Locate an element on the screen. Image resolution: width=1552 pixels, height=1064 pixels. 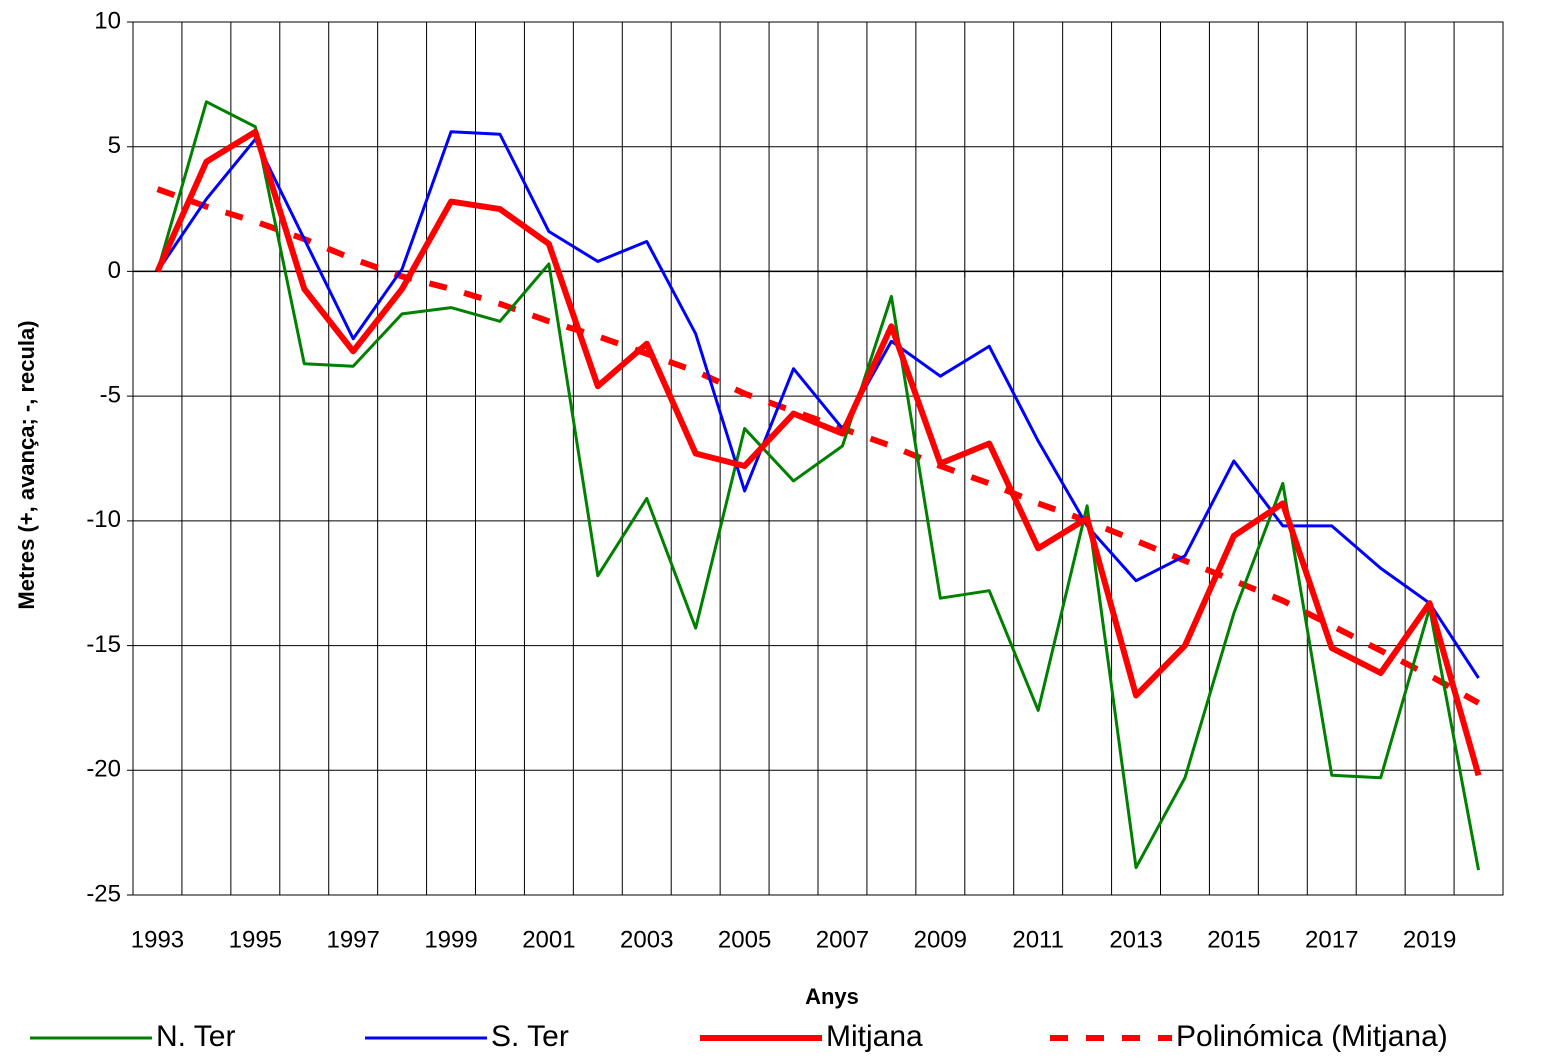
x-tick-label: 2003 is located at coordinates (646, 939).